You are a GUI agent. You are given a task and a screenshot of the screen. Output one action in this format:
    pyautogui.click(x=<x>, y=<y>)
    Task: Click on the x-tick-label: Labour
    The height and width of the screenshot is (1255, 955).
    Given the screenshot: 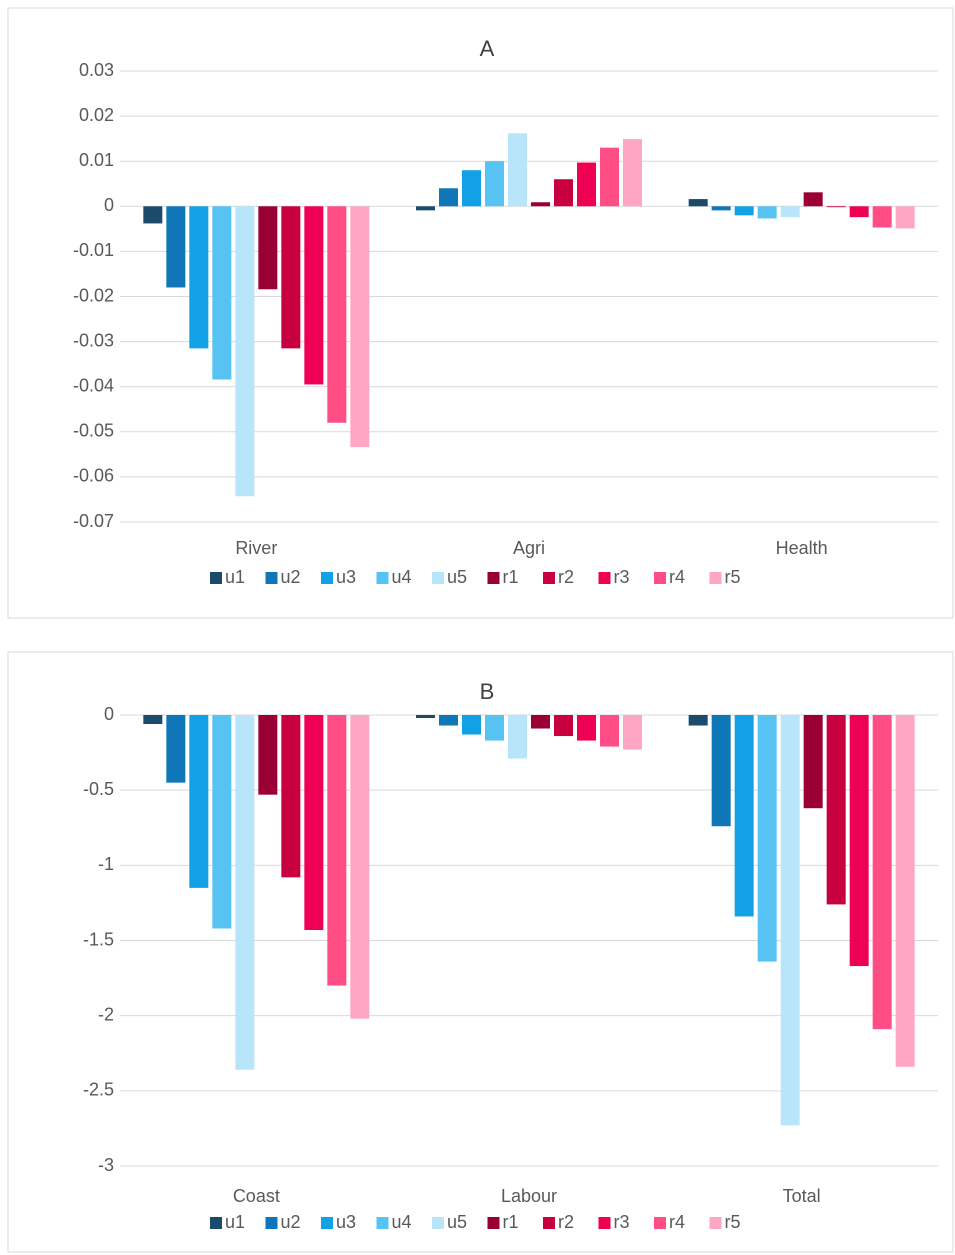 What is the action you would take?
    pyautogui.click(x=529, y=1196)
    